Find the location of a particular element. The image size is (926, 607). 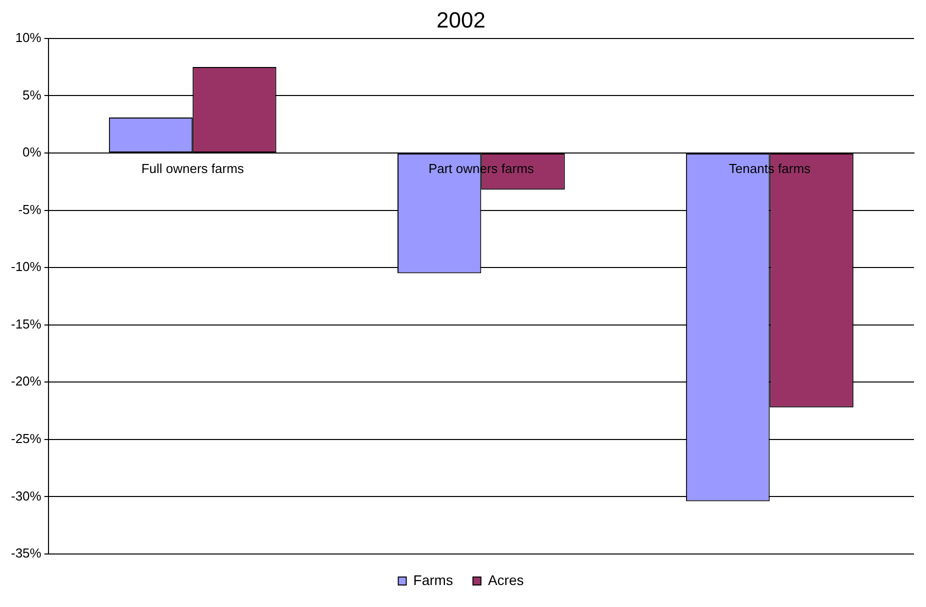

y-tick-label: -30% is located at coordinates (26, 496).